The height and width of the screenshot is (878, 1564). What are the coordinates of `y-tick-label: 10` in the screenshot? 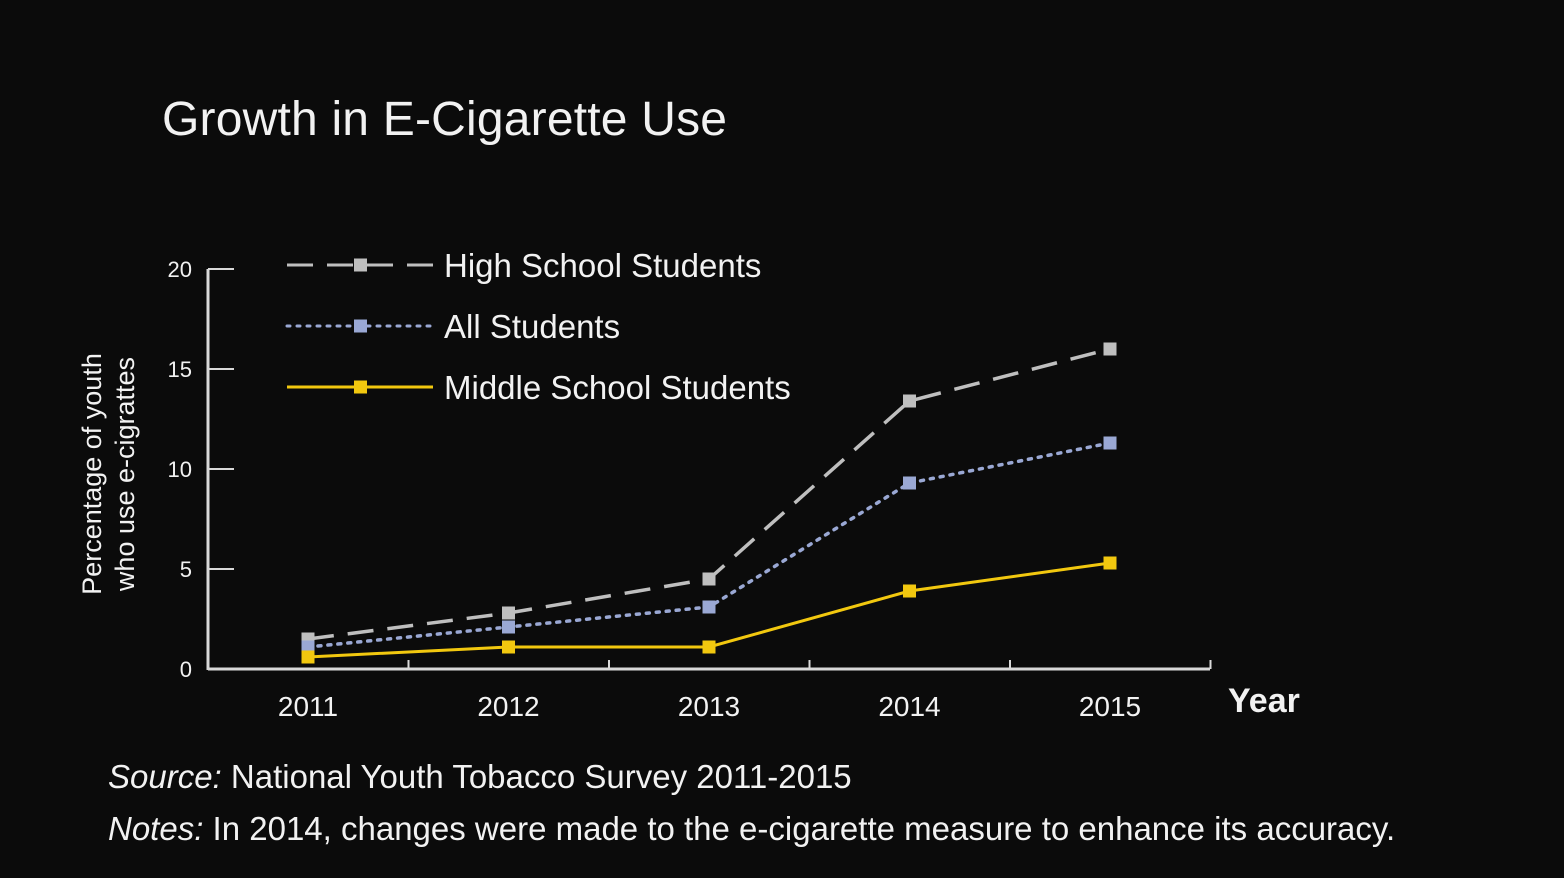 It's located at (180, 469).